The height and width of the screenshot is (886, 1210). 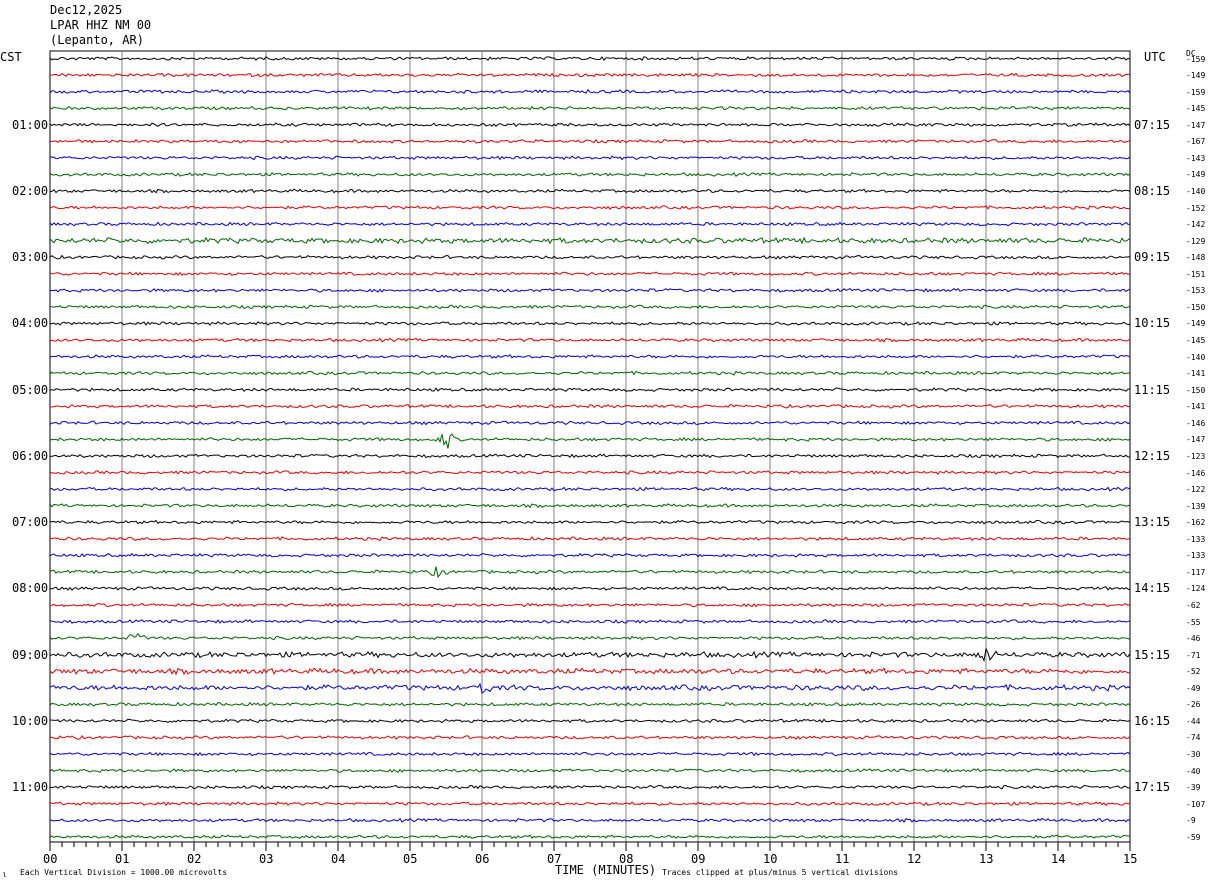 What do you see at coordinates (1193, 721) in the screenshot?
I see `dc-offset-label: -44` at bounding box center [1193, 721].